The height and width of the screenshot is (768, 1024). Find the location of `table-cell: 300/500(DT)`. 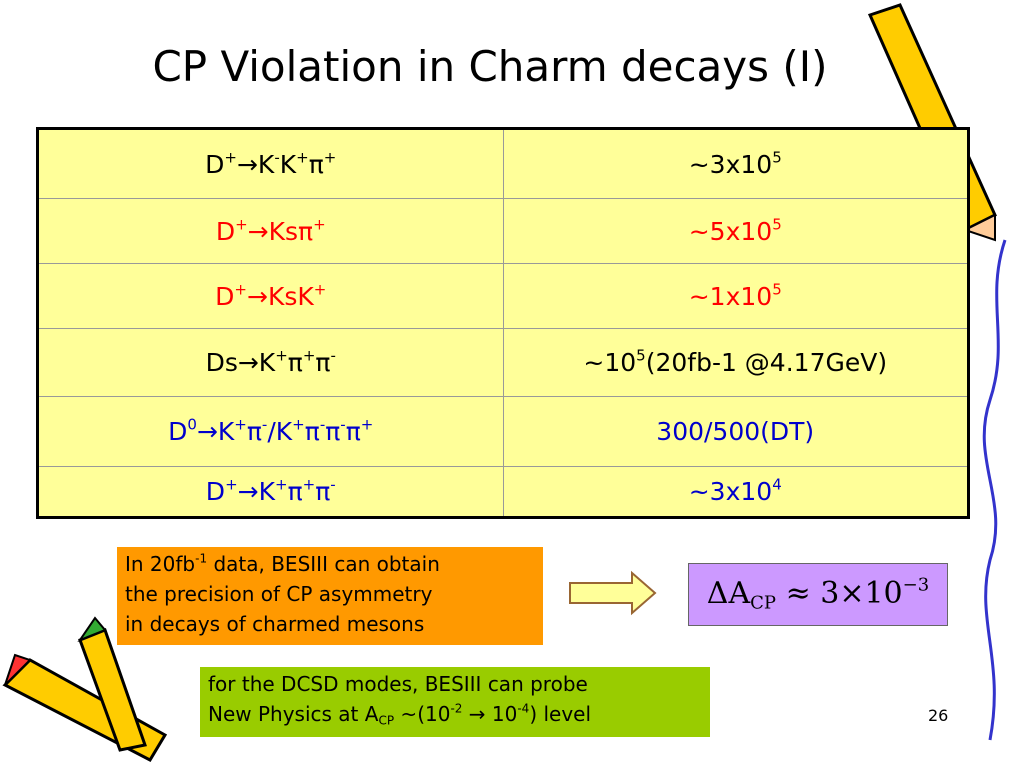

table-cell: 300/500(DT) is located at coordinates (735, 431).